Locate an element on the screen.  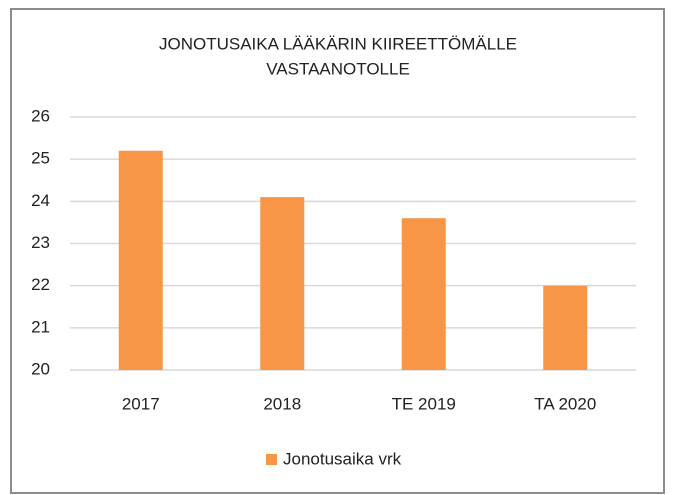
x-tick-label: 2017 is located at coordinates (141, 403).